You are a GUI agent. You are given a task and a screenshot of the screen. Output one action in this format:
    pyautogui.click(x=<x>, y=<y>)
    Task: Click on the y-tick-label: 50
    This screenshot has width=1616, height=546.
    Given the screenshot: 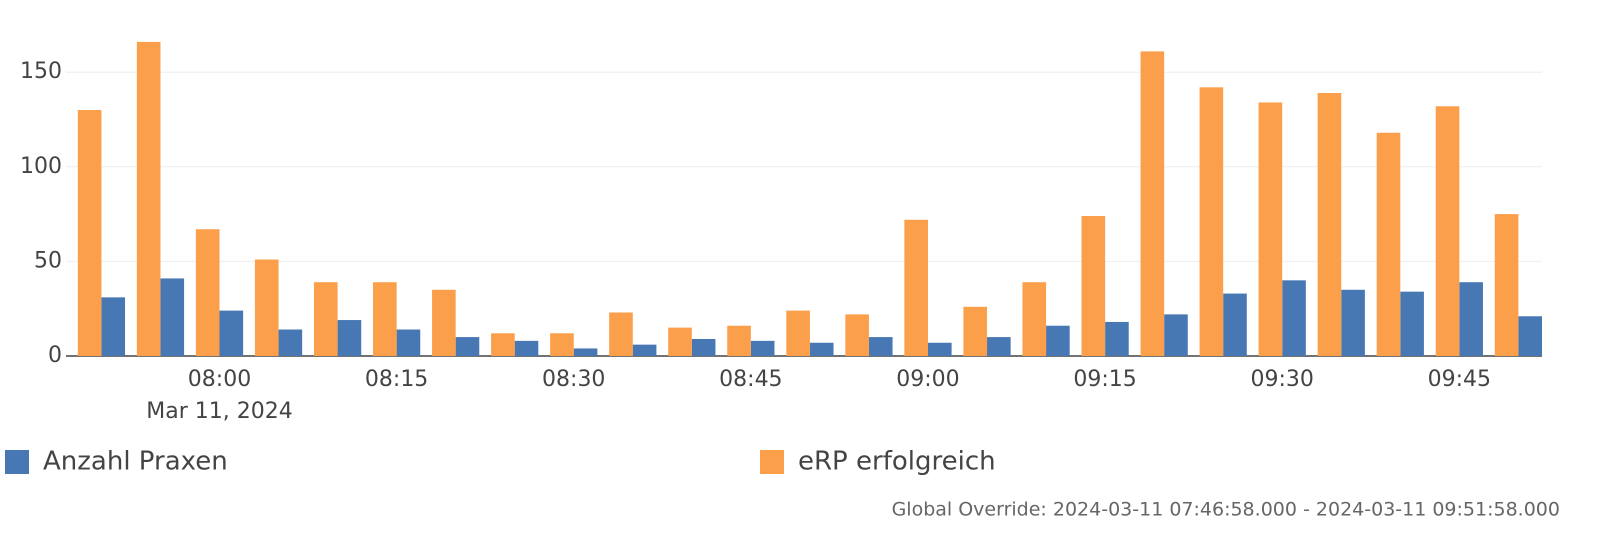 What is the action you would take?
    pyautogui.click(x=48, y=260)
    